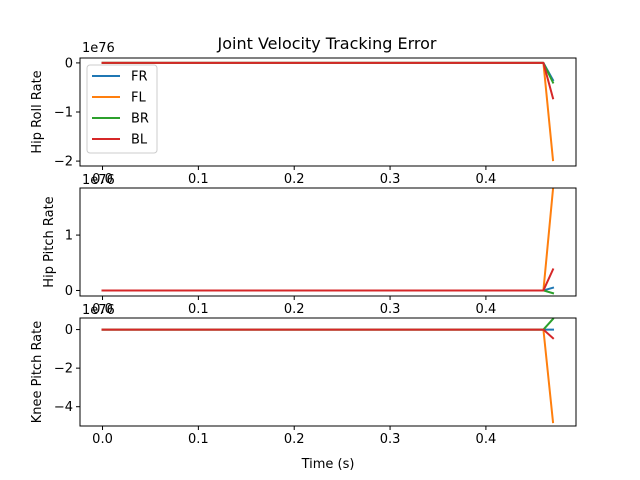  What do you see at coordinates (139, 140) in the screenshot?
I see `legend-label-bl: BL` at bounding box center [139, 140].